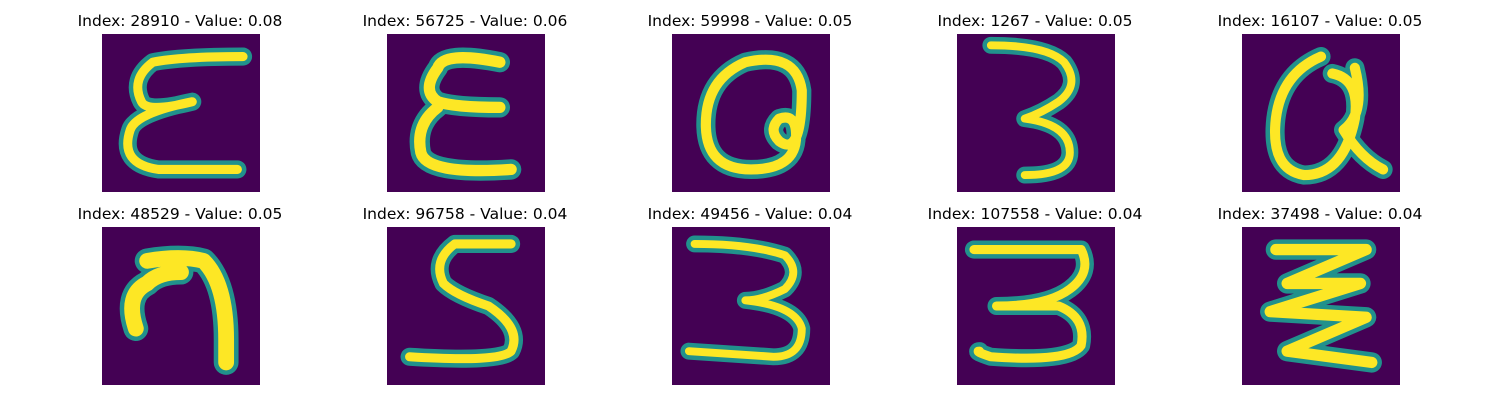 The height and width of the screenshot is (400, 1500). Describe the element at coordinates (465, 21) in the screenshot. I see `panel-title: Index: 56725 - Value: 0.06` at that location.